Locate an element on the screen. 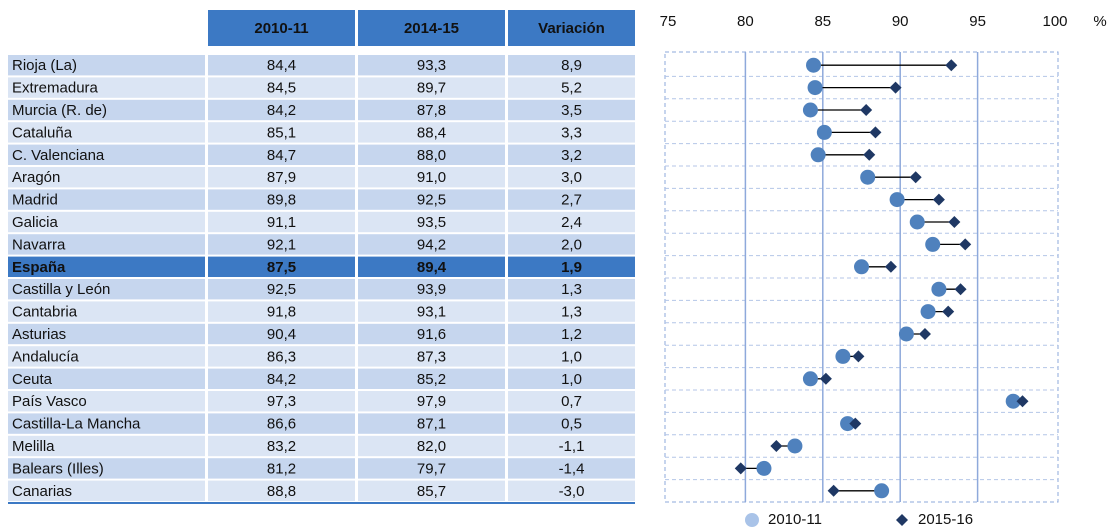 This screenshot has height=530, width=1113. row-label: Aragón is located at coordinates (36, 177).